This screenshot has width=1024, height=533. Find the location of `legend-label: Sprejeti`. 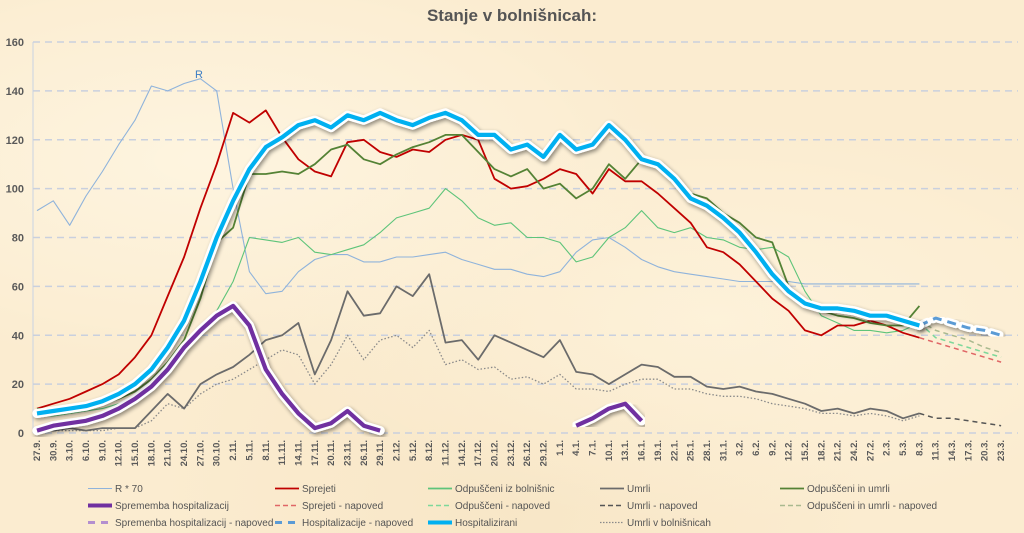

legend-label: Sprejeti is located at coordinates (319, 489).